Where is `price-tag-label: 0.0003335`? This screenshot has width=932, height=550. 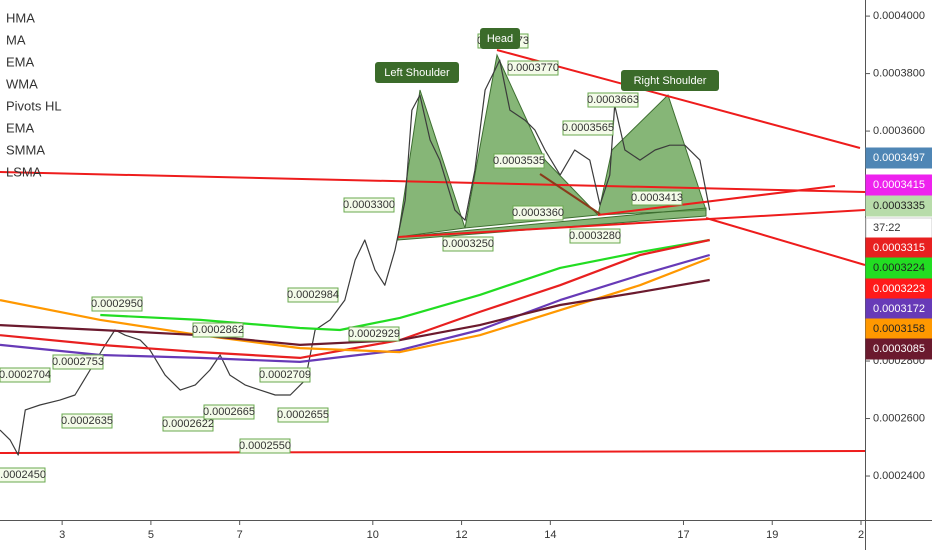 price-tag-label: 0.0003335 is located at coordinates (899, 206).